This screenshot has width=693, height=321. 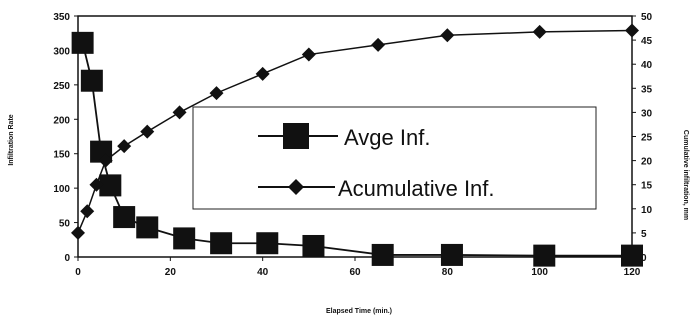 I want to click on y-tick-label: 0, so click(x=67, y=258).